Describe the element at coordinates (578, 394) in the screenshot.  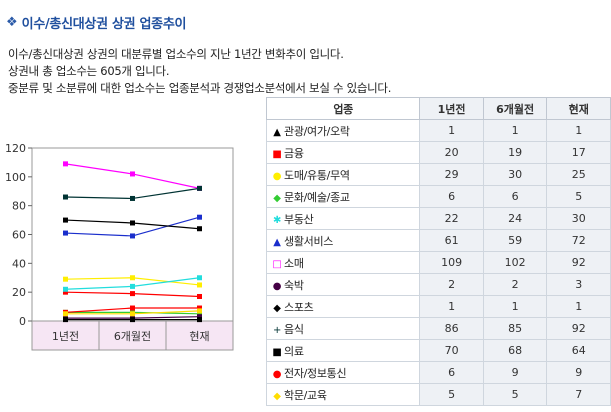
I see `count-current-cell: 7` at that location.